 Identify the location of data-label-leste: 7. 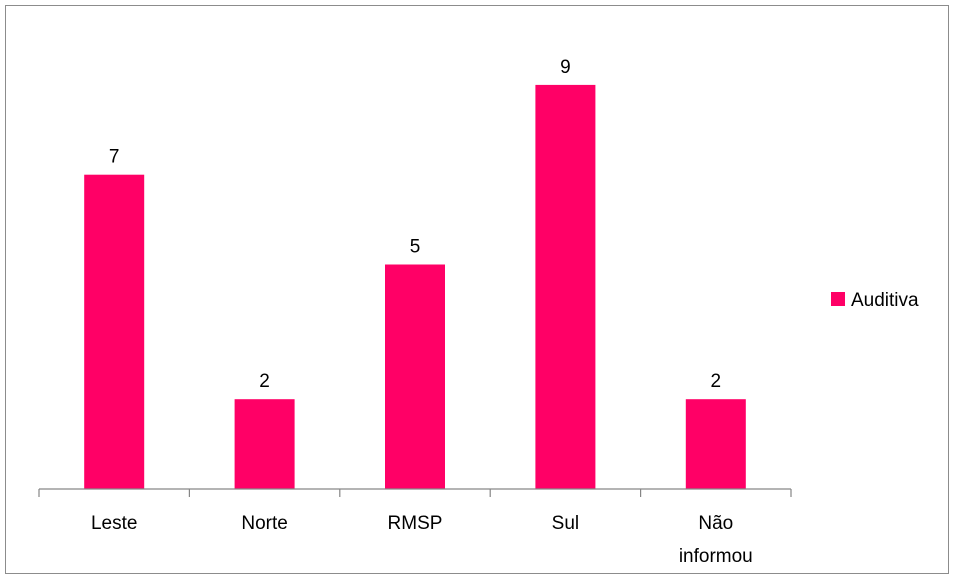
(114, 157).